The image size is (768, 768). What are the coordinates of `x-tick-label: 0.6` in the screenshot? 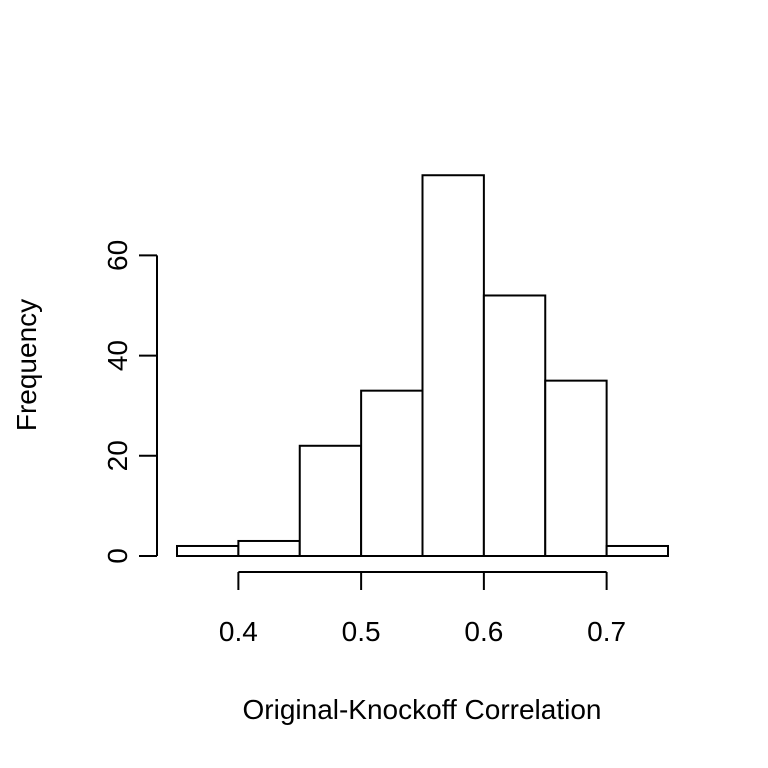 It's located at (483, 631).